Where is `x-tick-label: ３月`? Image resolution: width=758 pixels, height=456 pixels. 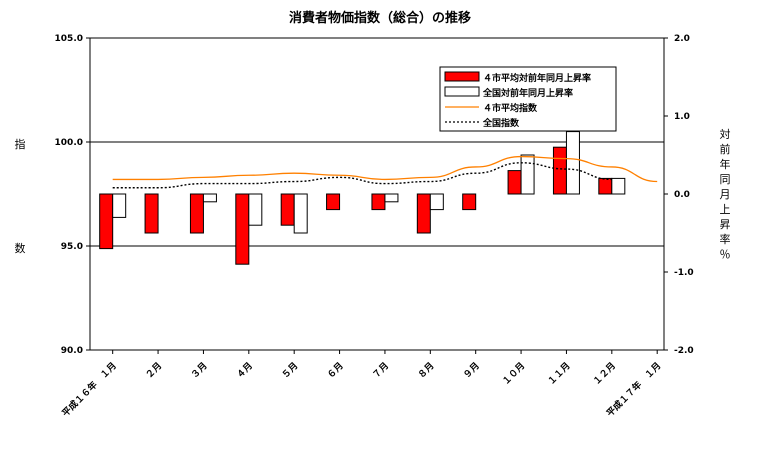
x-tick-label: ３月 is located at coordinates (199, 370).